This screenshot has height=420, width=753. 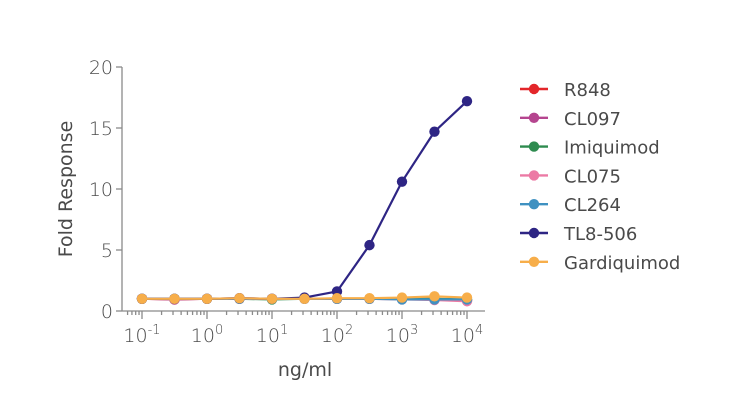 What do you see at coordinates (592, 176) in the screenshot?
I see `legend-label: CL075` at bounding box center [592, 176].